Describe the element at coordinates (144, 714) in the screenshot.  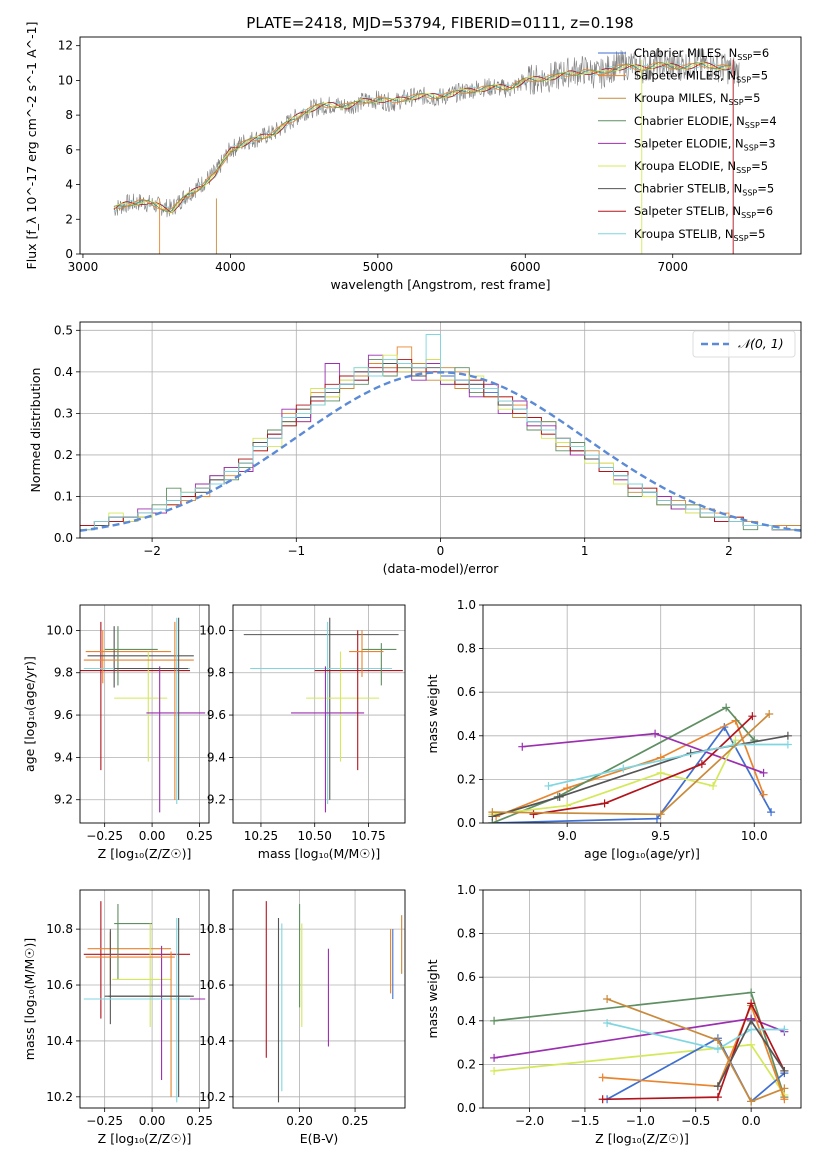
I see `plot-area-age-vs-Z` at that location.